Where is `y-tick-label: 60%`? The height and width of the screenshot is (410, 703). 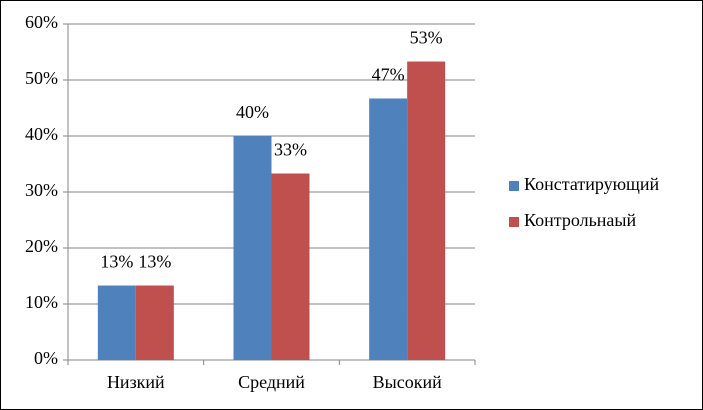 y-tick-label: 60% is located at coordinates (41, 22).